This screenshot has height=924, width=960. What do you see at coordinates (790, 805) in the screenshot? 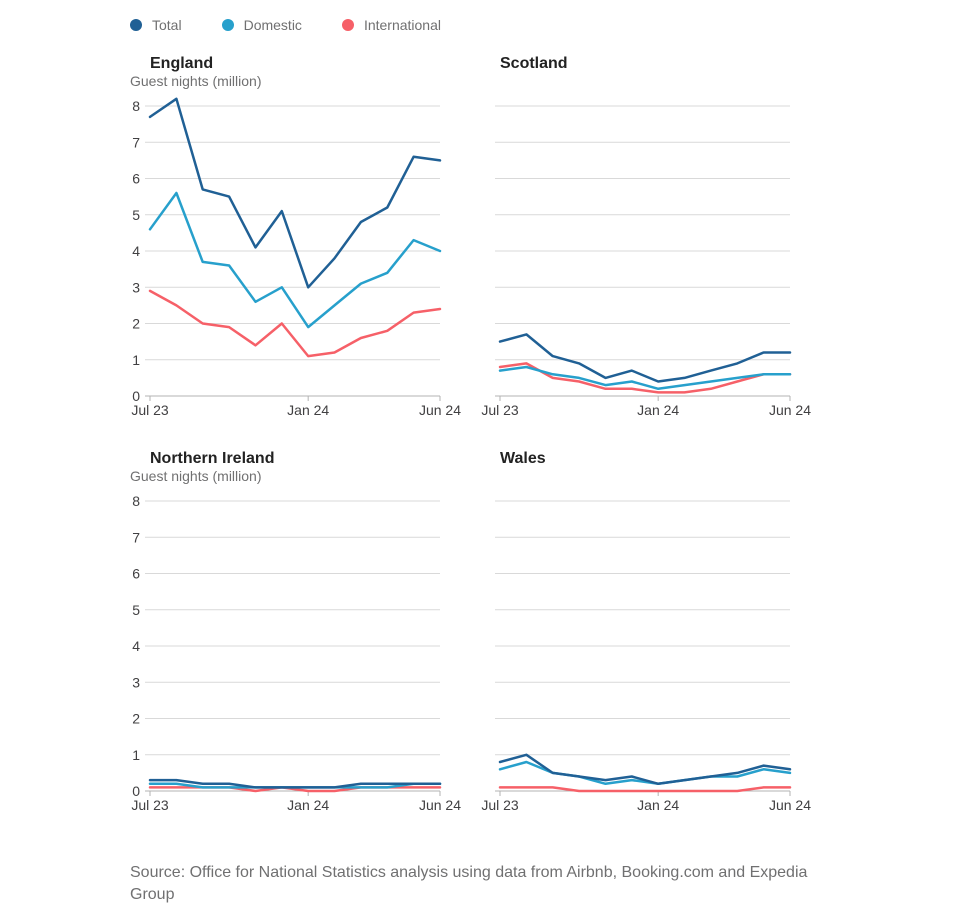
I see `x-tick-label-wales: Jun 24` at bounding box center [790, 805].